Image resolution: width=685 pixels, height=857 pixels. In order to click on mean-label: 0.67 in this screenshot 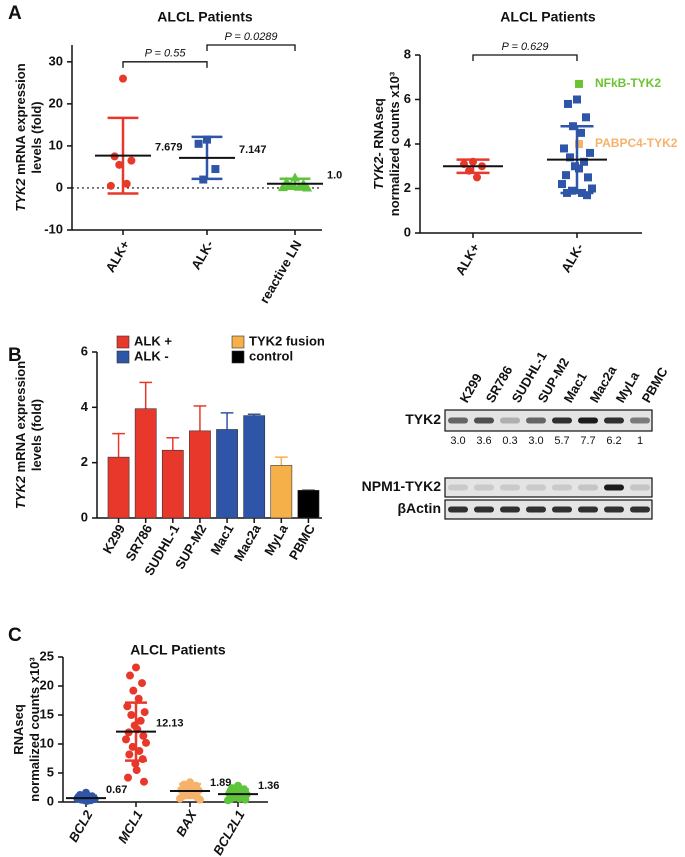, I will do `click(116, 790)`.